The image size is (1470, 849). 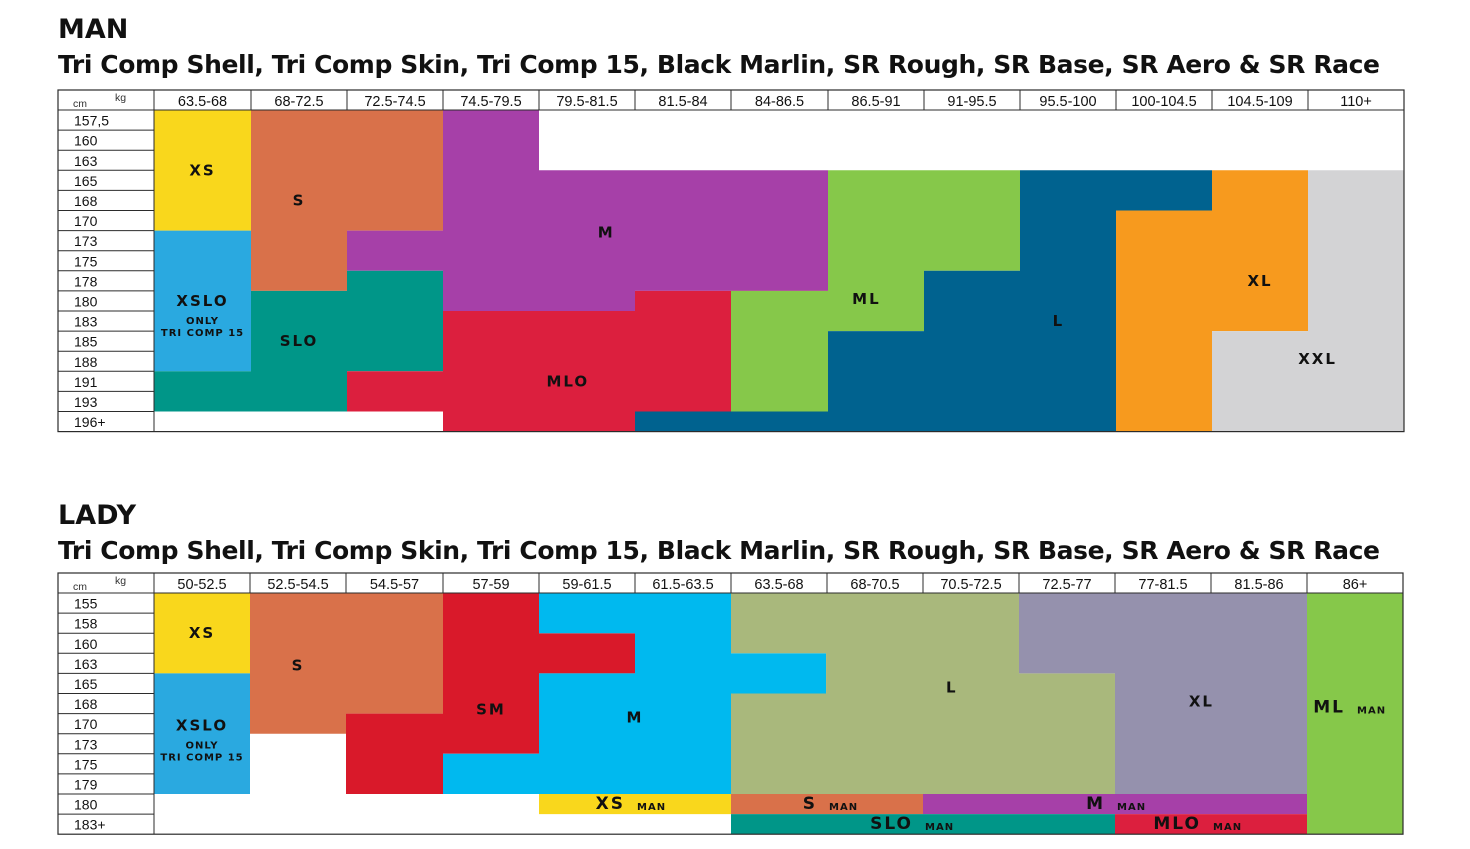 I want to click on man-col-header: 81.5-84, so click(x=682, y=102).